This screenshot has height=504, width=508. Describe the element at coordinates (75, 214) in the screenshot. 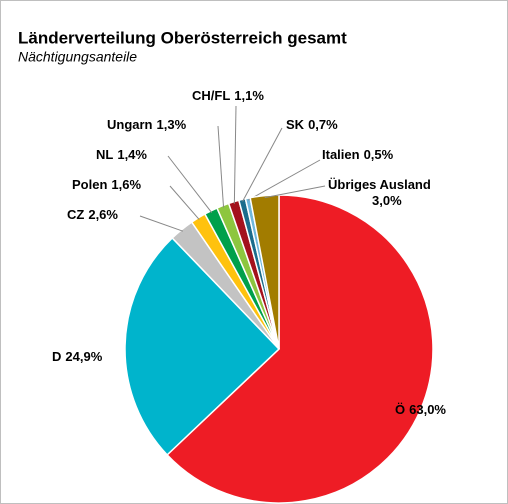

I see `category-label: CZ` at that location.